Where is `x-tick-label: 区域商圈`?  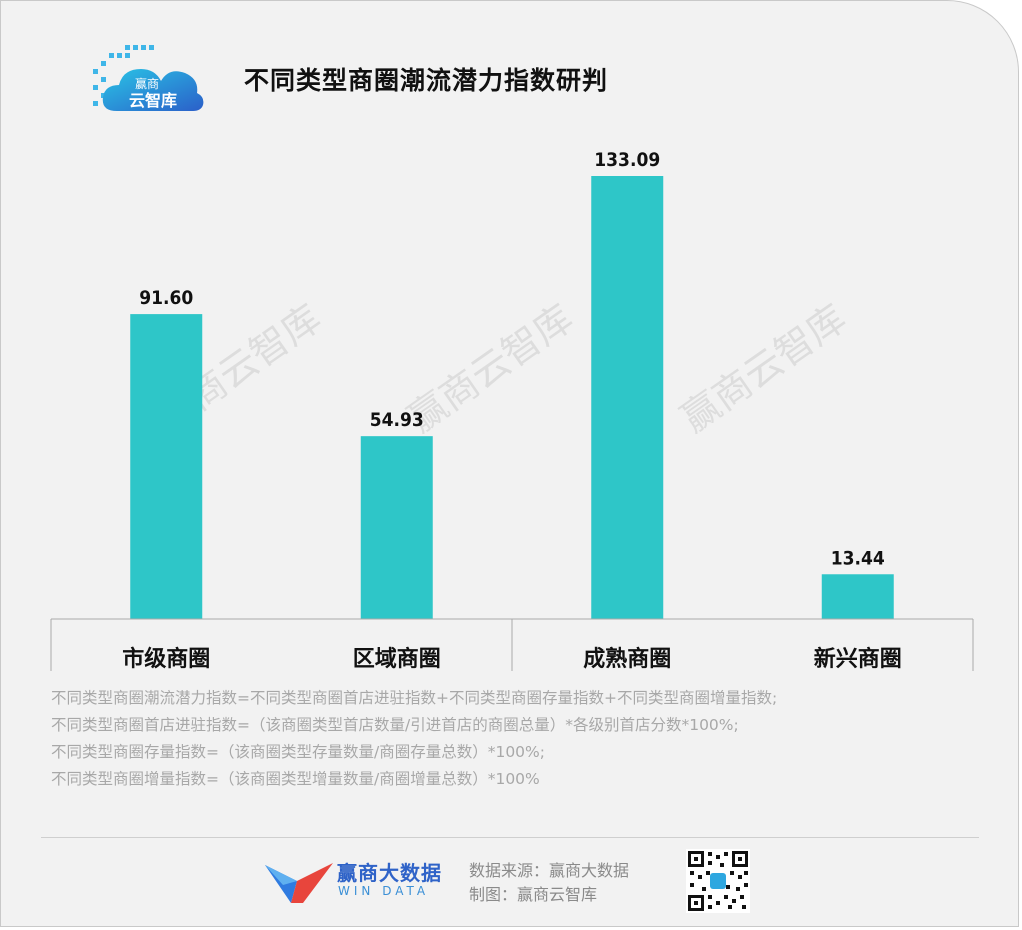
x-tick-label: 区域商圈 is located at coordinates (397, 659).